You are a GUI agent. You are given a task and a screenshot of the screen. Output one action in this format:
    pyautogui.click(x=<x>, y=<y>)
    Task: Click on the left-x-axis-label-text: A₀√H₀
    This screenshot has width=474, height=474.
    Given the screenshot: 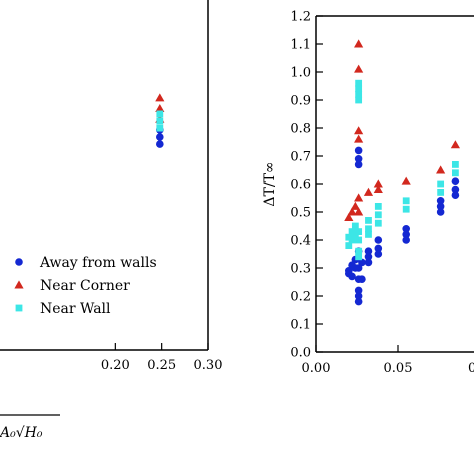 What is the action you would take?
    pyautogui.click(x=21, y=433)
    